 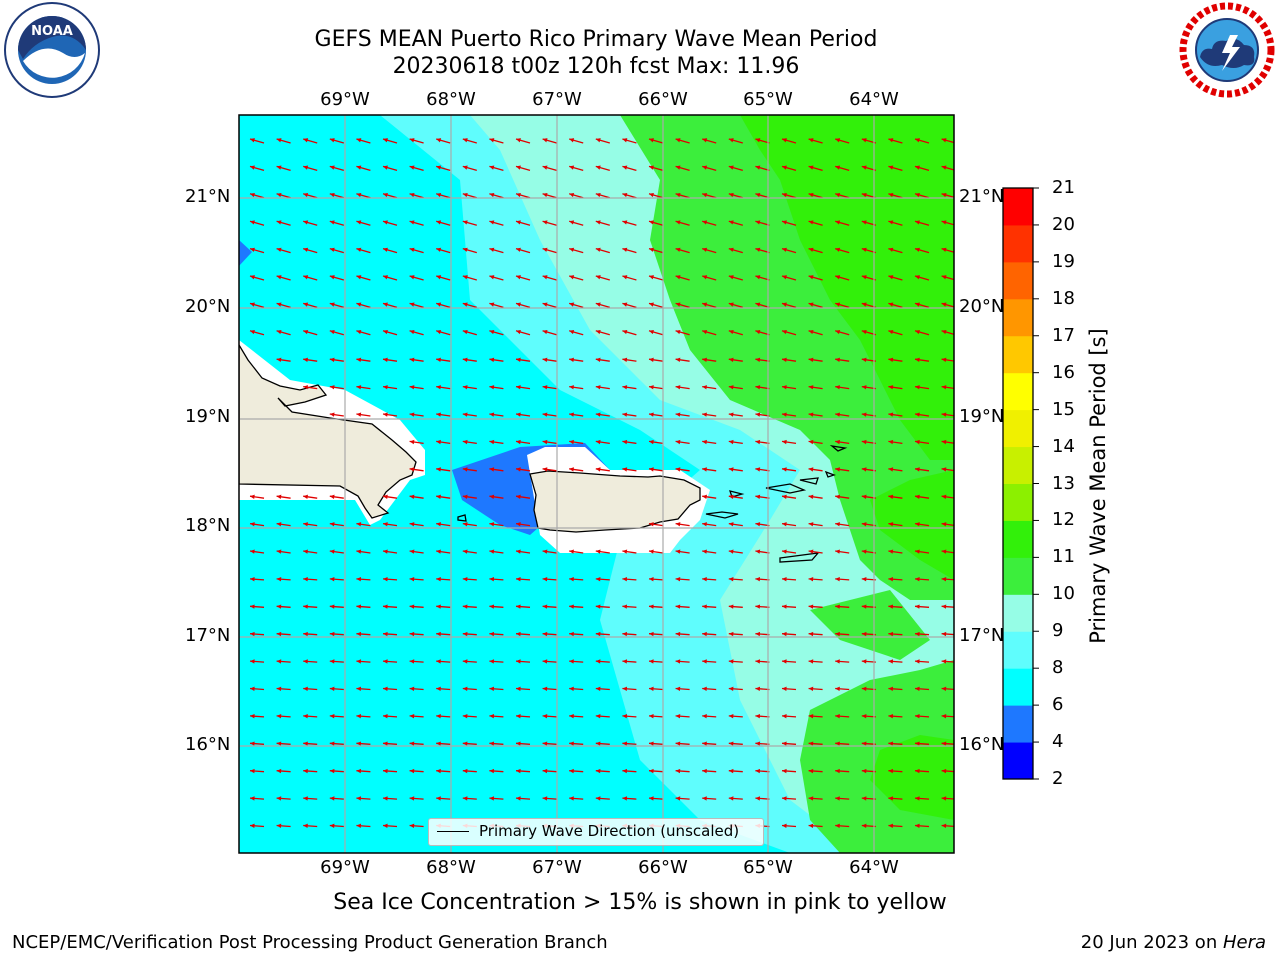 What do you see at coordinates (722, 515) in the screenshot?
I see `land-vieques` at bounding box center [722, 515].